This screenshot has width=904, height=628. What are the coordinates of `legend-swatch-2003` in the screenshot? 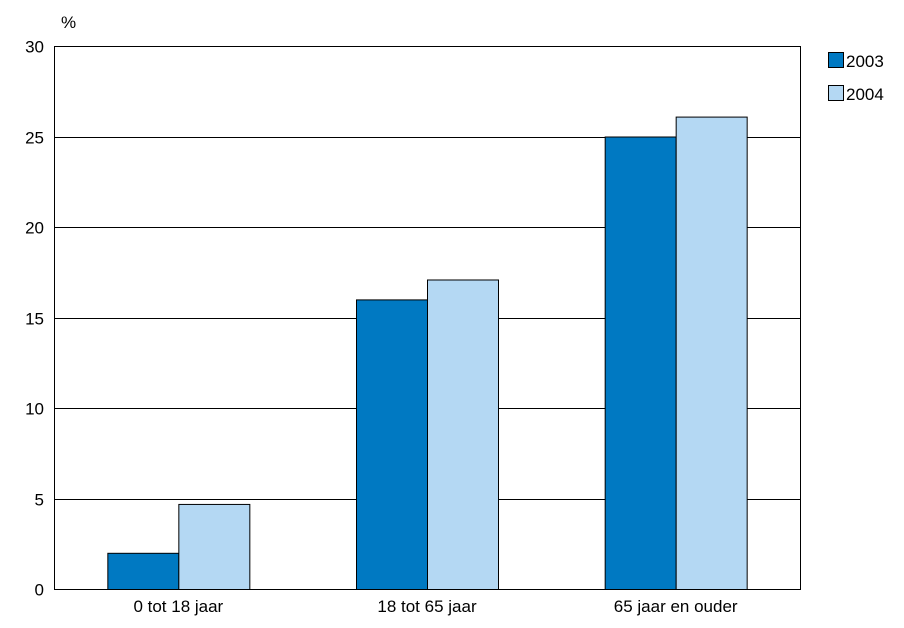 It's located at (836, 60).